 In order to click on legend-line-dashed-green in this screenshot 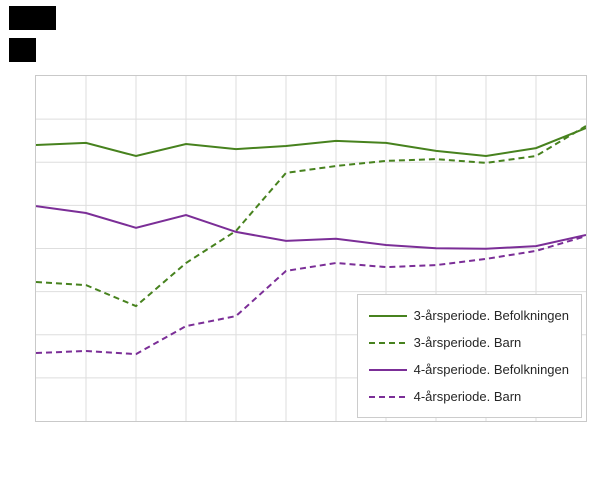, I will do `click(387, 342)`.